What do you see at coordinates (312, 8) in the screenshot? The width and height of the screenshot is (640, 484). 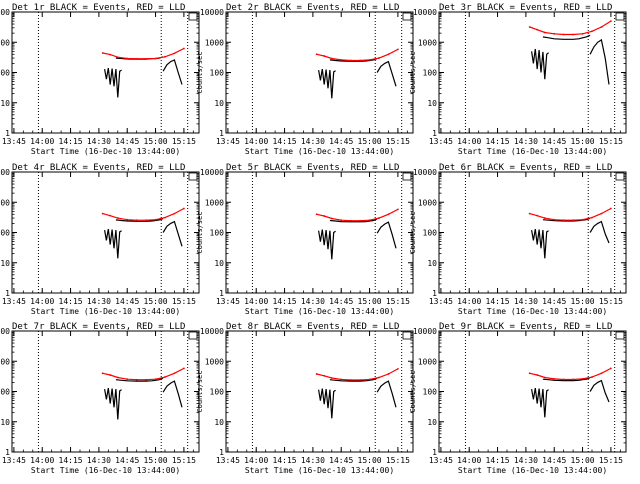 I see `chart-title: Det 2r BLACK = Events, RED = LLD` at bounding box center [312, 8].